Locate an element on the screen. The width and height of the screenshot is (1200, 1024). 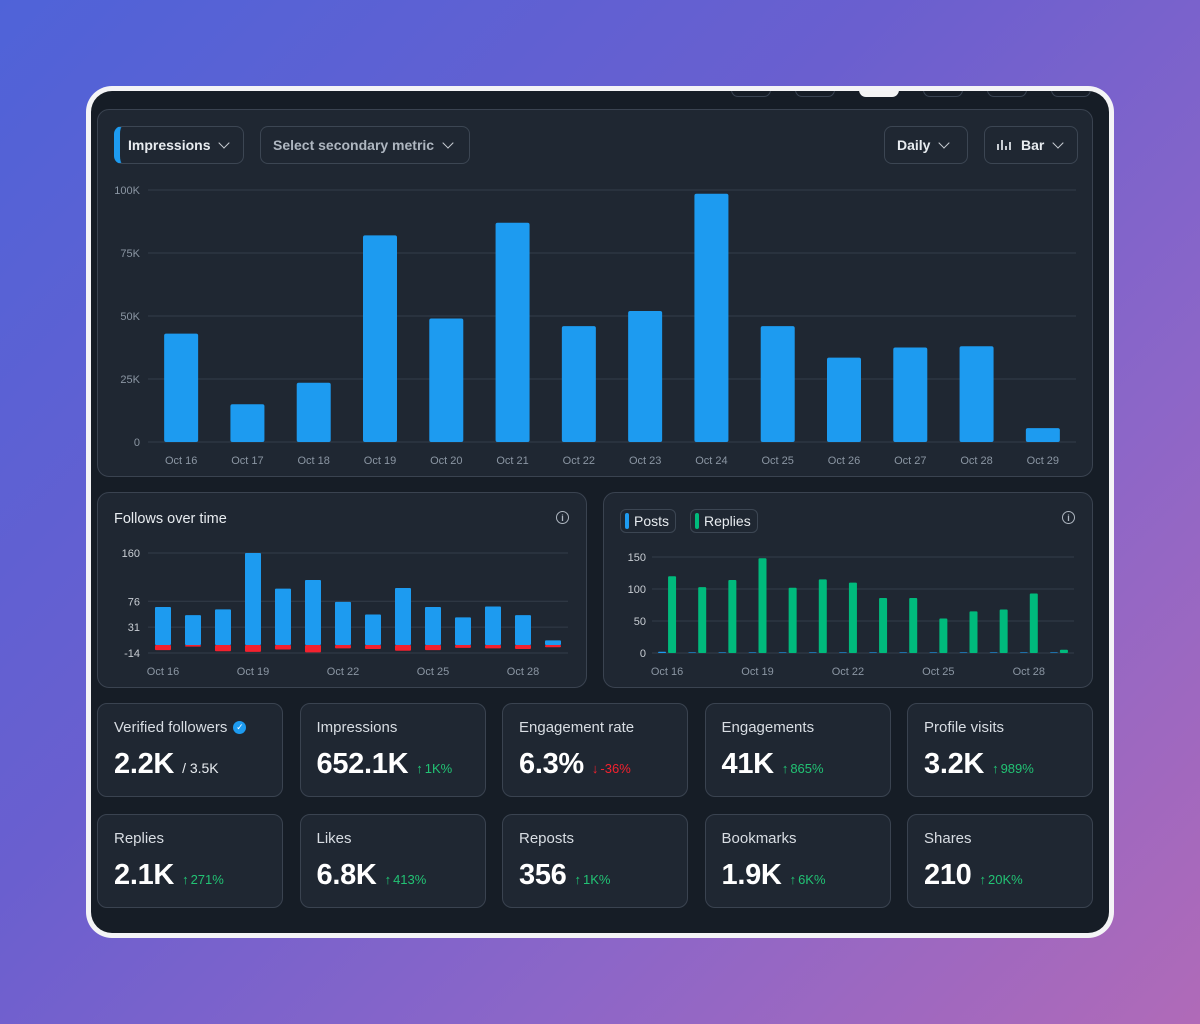
x-tick-label: Oct 29 is located at coordinates (1043, 461).